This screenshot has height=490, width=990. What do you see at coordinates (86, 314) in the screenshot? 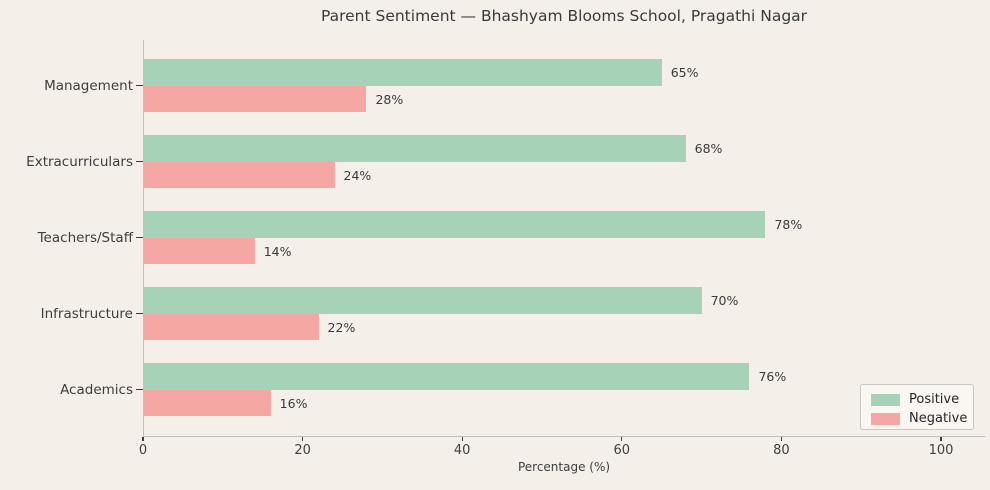
I see `y-tick-label-3: Infrastructure` at bounding box center [86, 314].